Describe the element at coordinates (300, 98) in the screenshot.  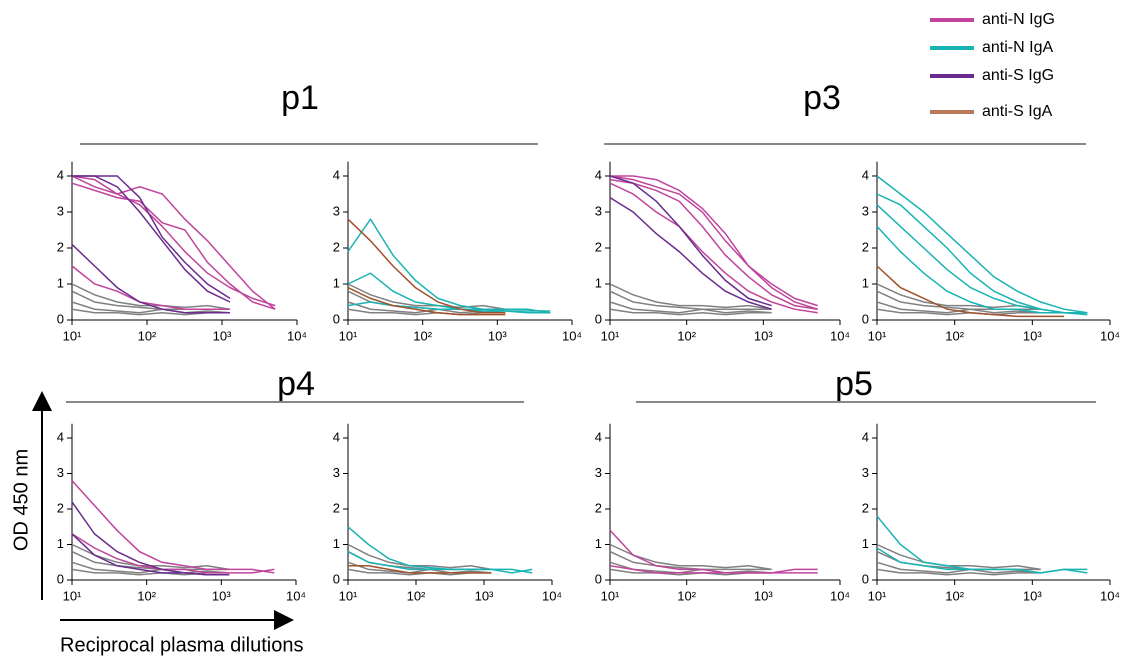
I see `group-title: p1` at that location.